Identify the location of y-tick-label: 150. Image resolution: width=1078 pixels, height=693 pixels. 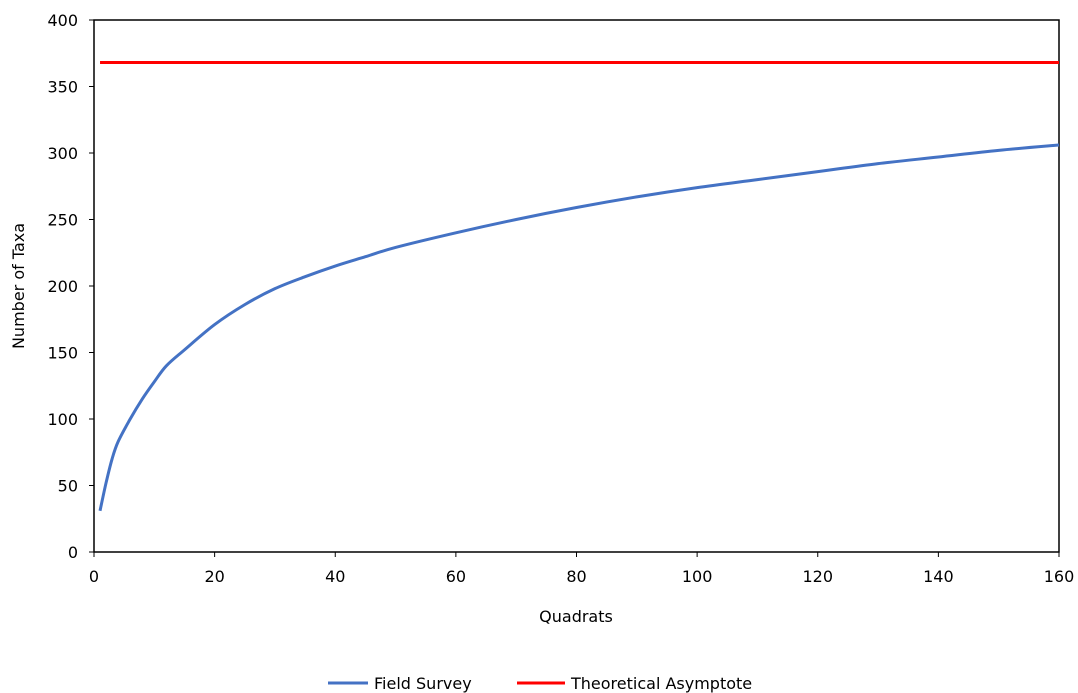
(62, 353).